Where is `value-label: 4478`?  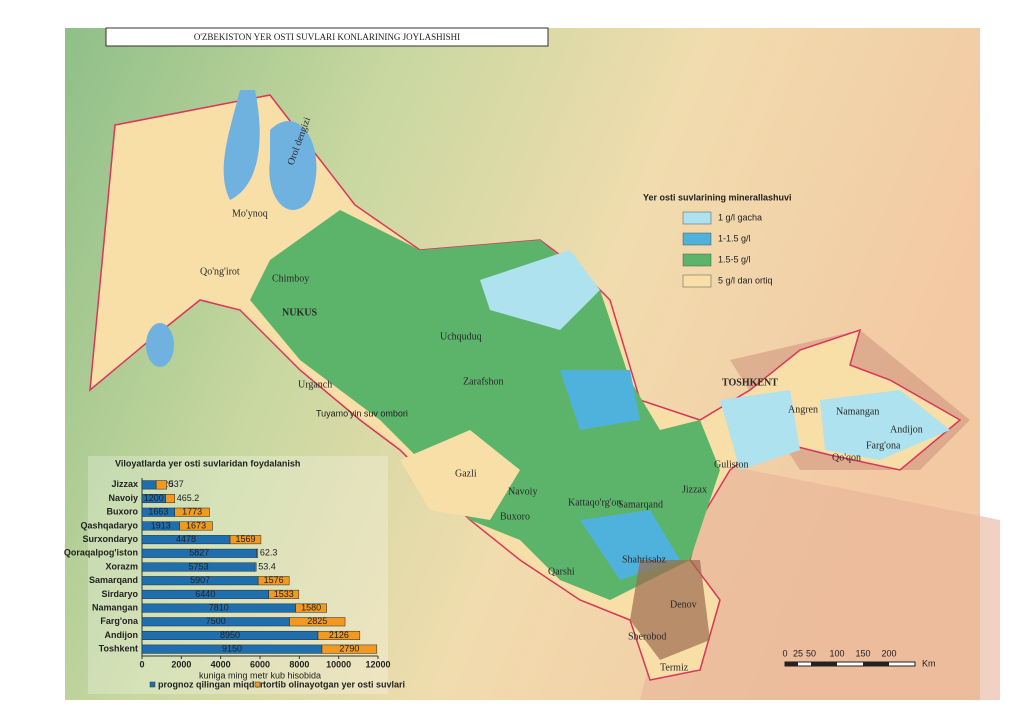 value-label: 4478 is located at coordinates (186, 539).